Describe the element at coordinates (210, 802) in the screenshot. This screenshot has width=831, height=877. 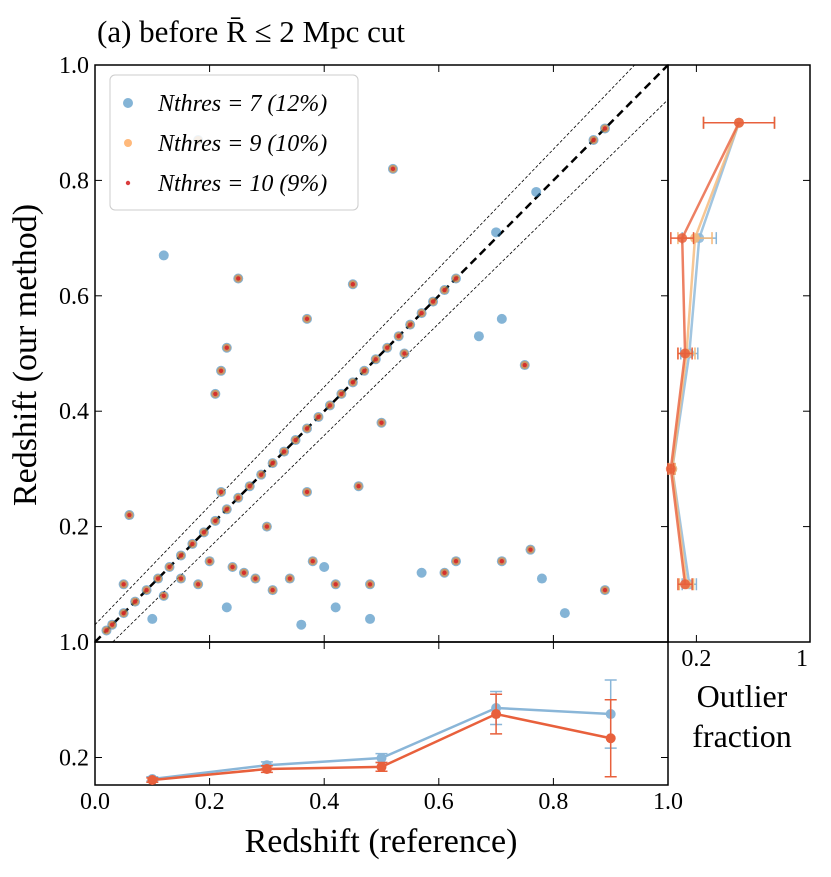
I see `x-tick-label: 0.2` at that location.